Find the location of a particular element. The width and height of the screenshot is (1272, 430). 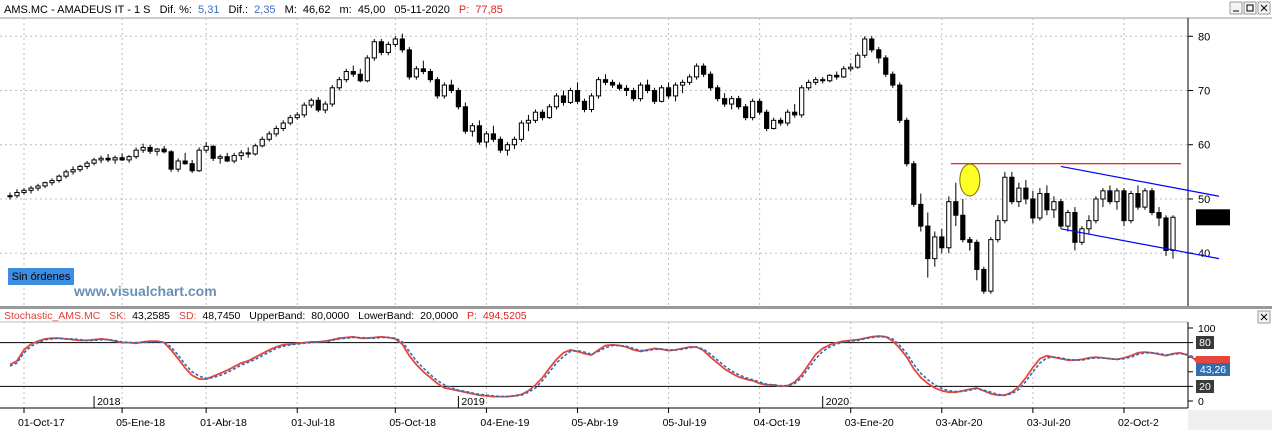

indicator-last-tag: 43,26 is located at coordinates (1213, 366).